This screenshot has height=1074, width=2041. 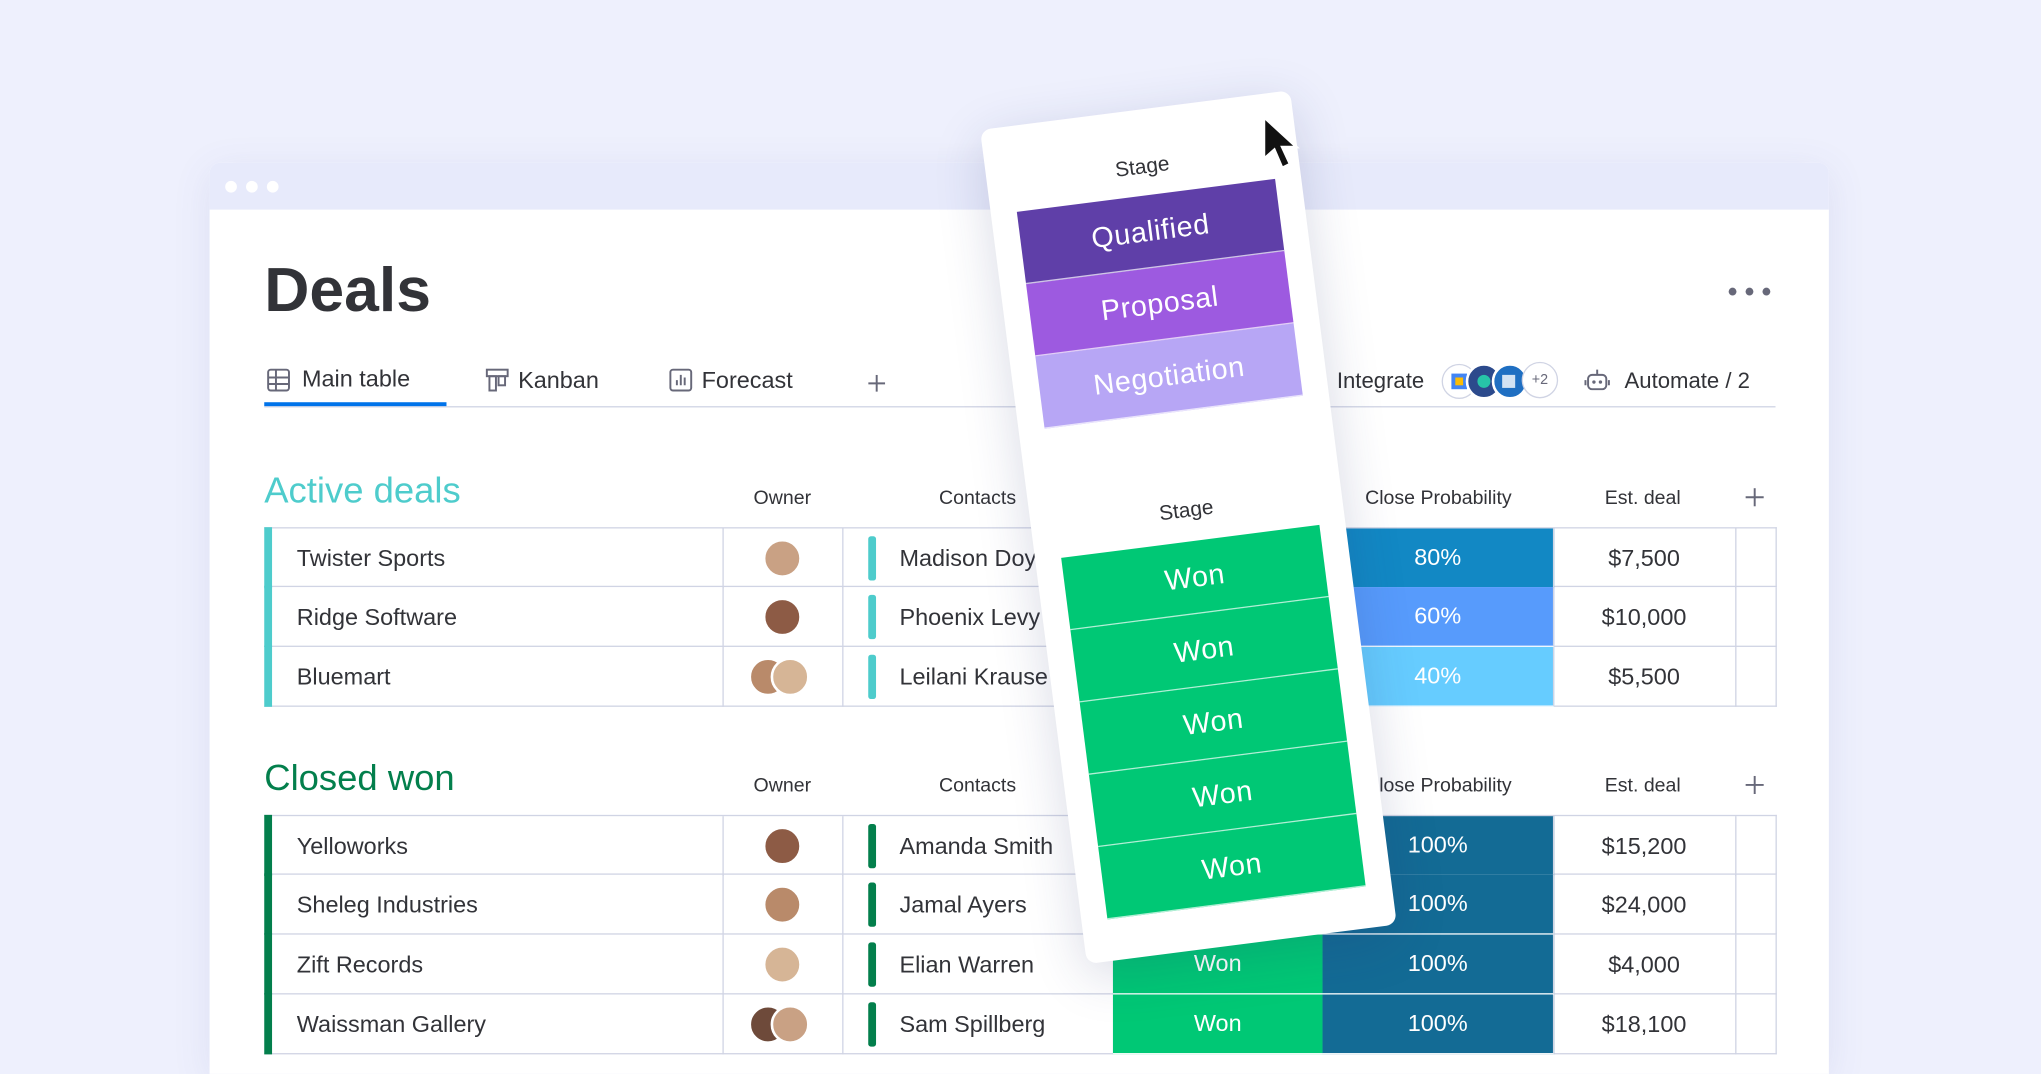 What do you see at coordinates (347, 291) in the screenshot?
I see `board-title: Deals` at bounding box center [347, 291].